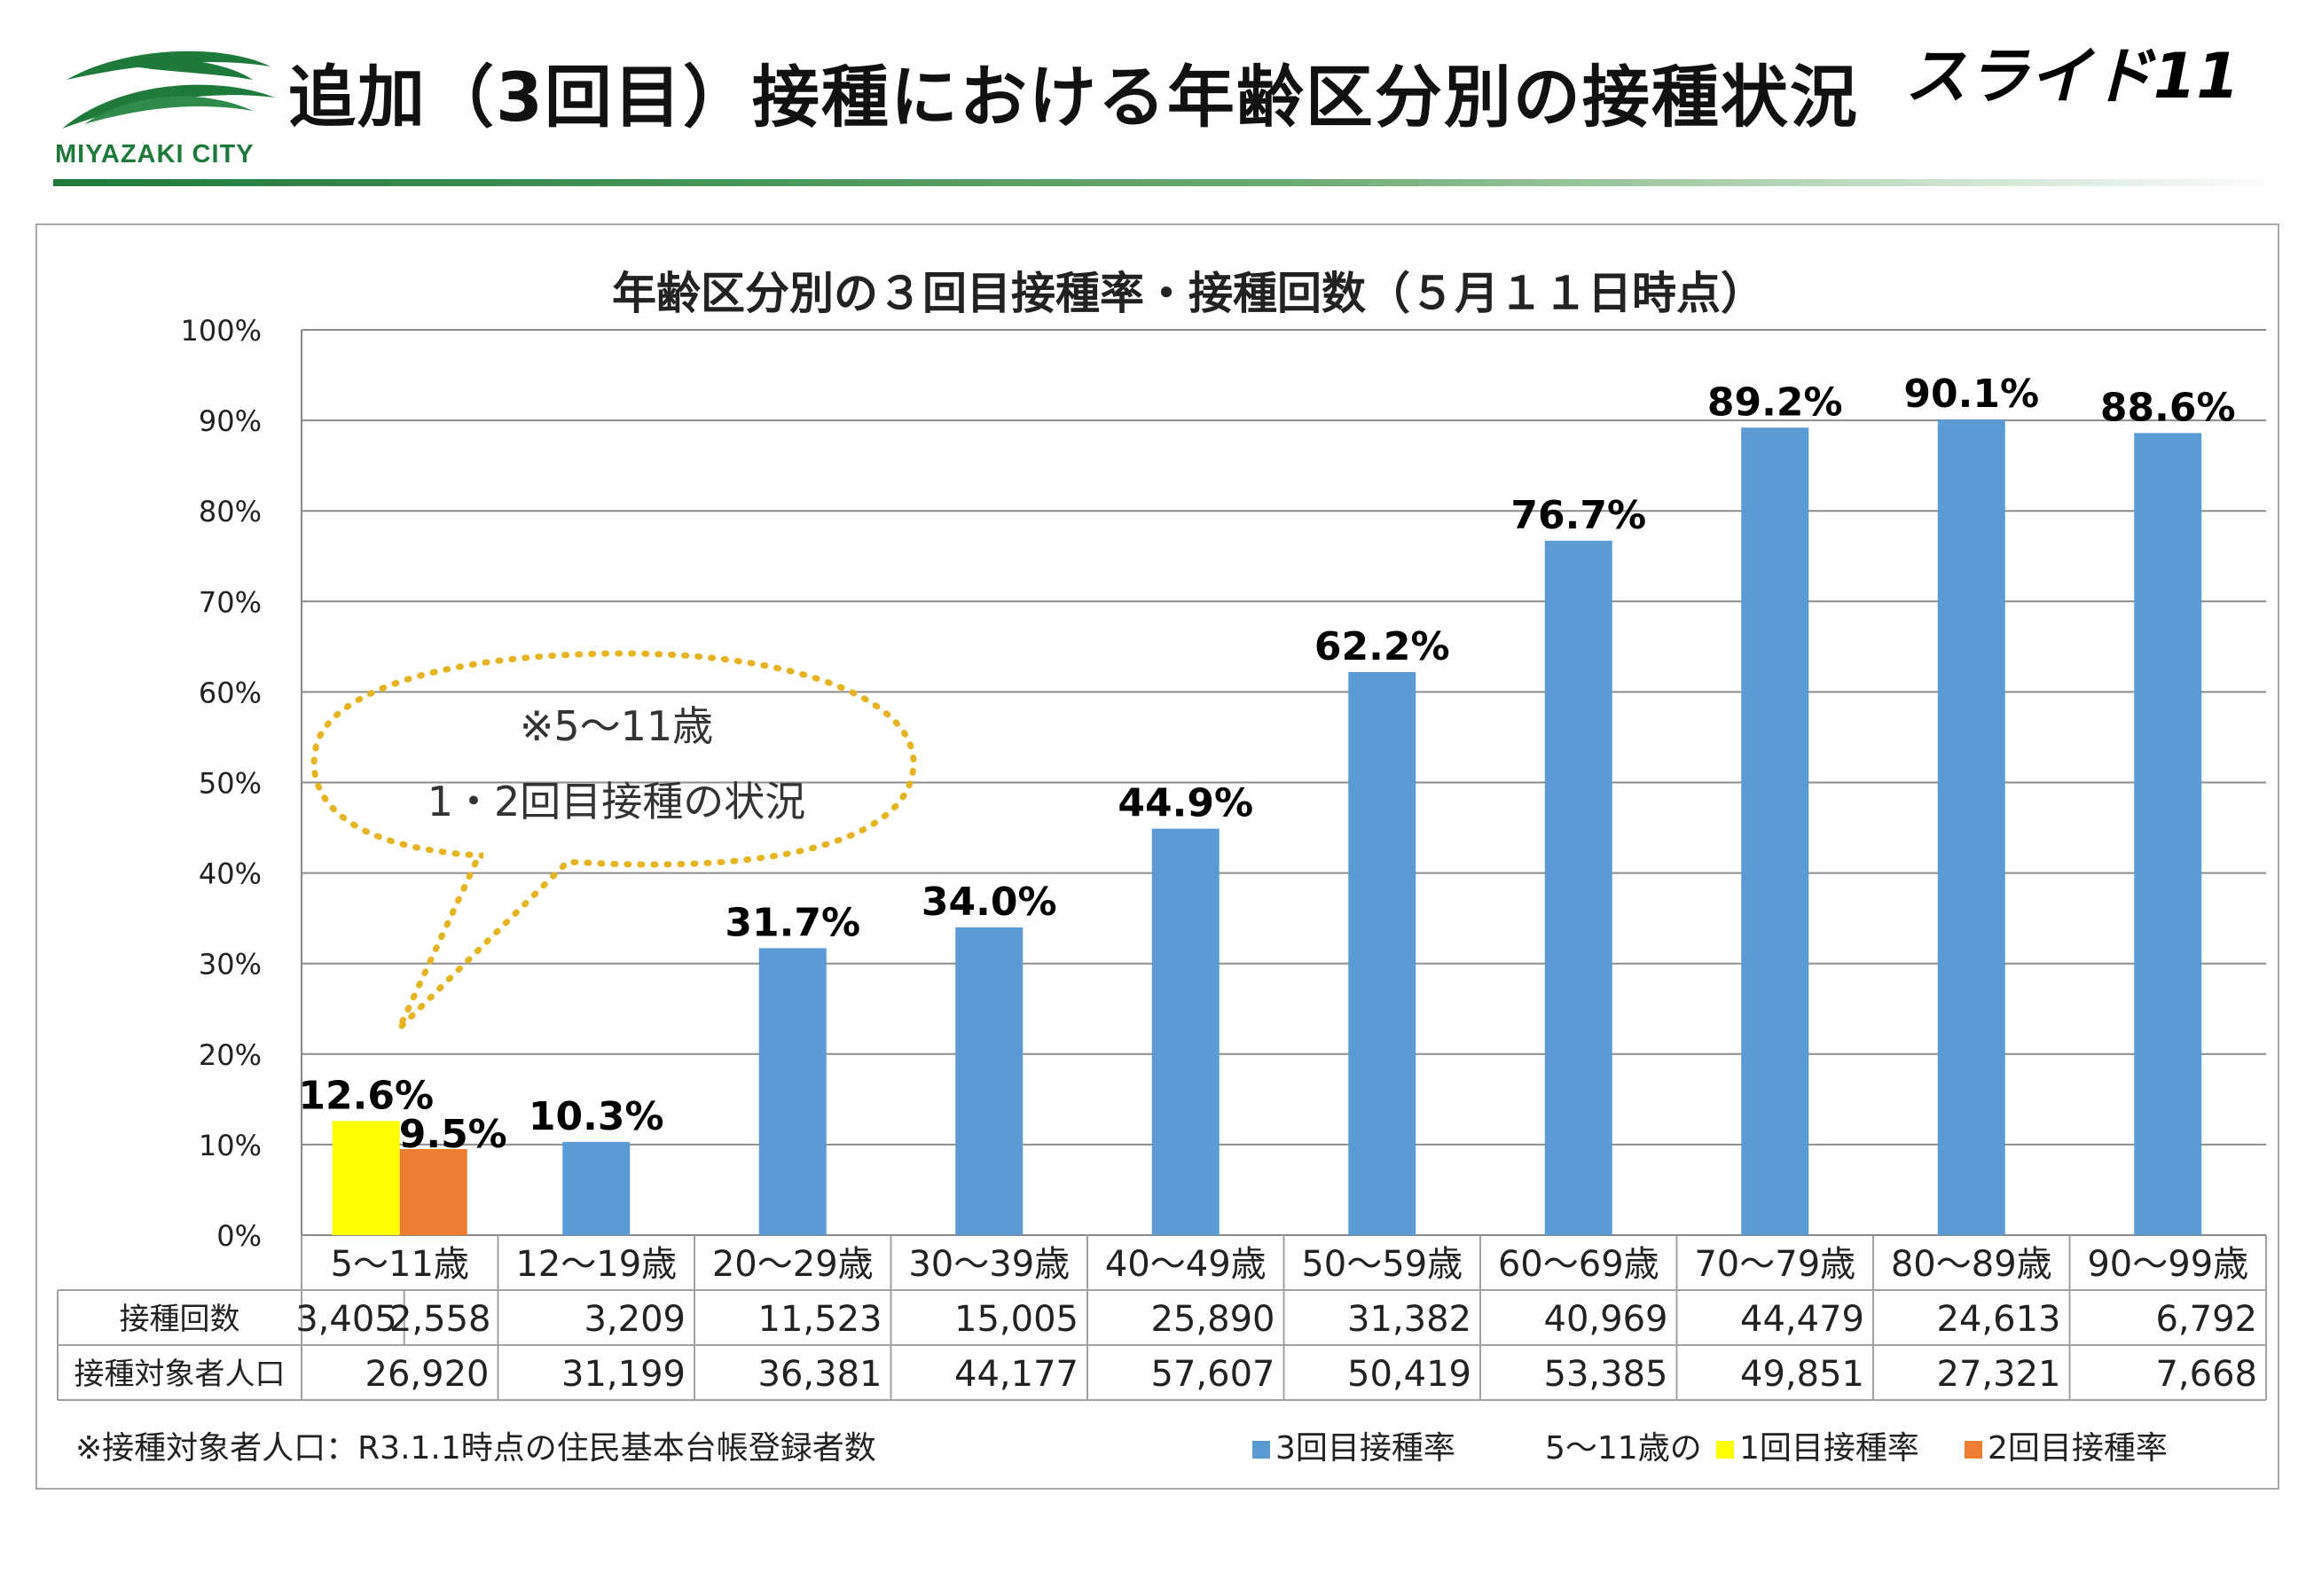 This screenshot has height=1596, width=2306. Describe the element at coordinates (2167, 1264) in the screenshot. I see `category-label: 90～99歳` at that location.